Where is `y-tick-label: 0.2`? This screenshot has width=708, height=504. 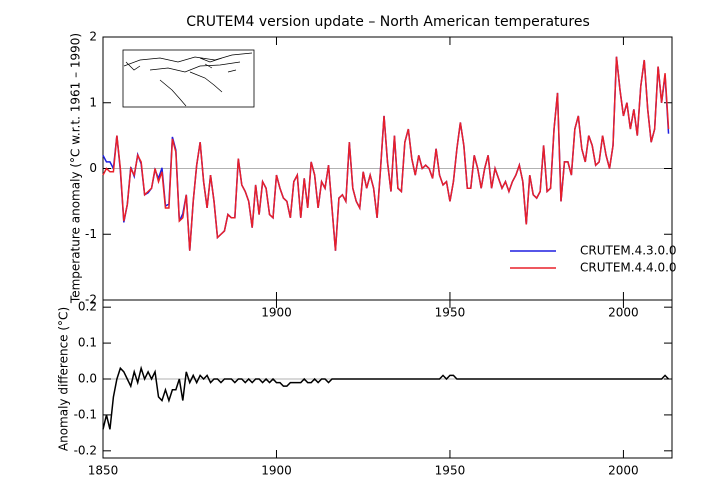 y-tick-label: 0.2 is located at coordinates (87, 307).